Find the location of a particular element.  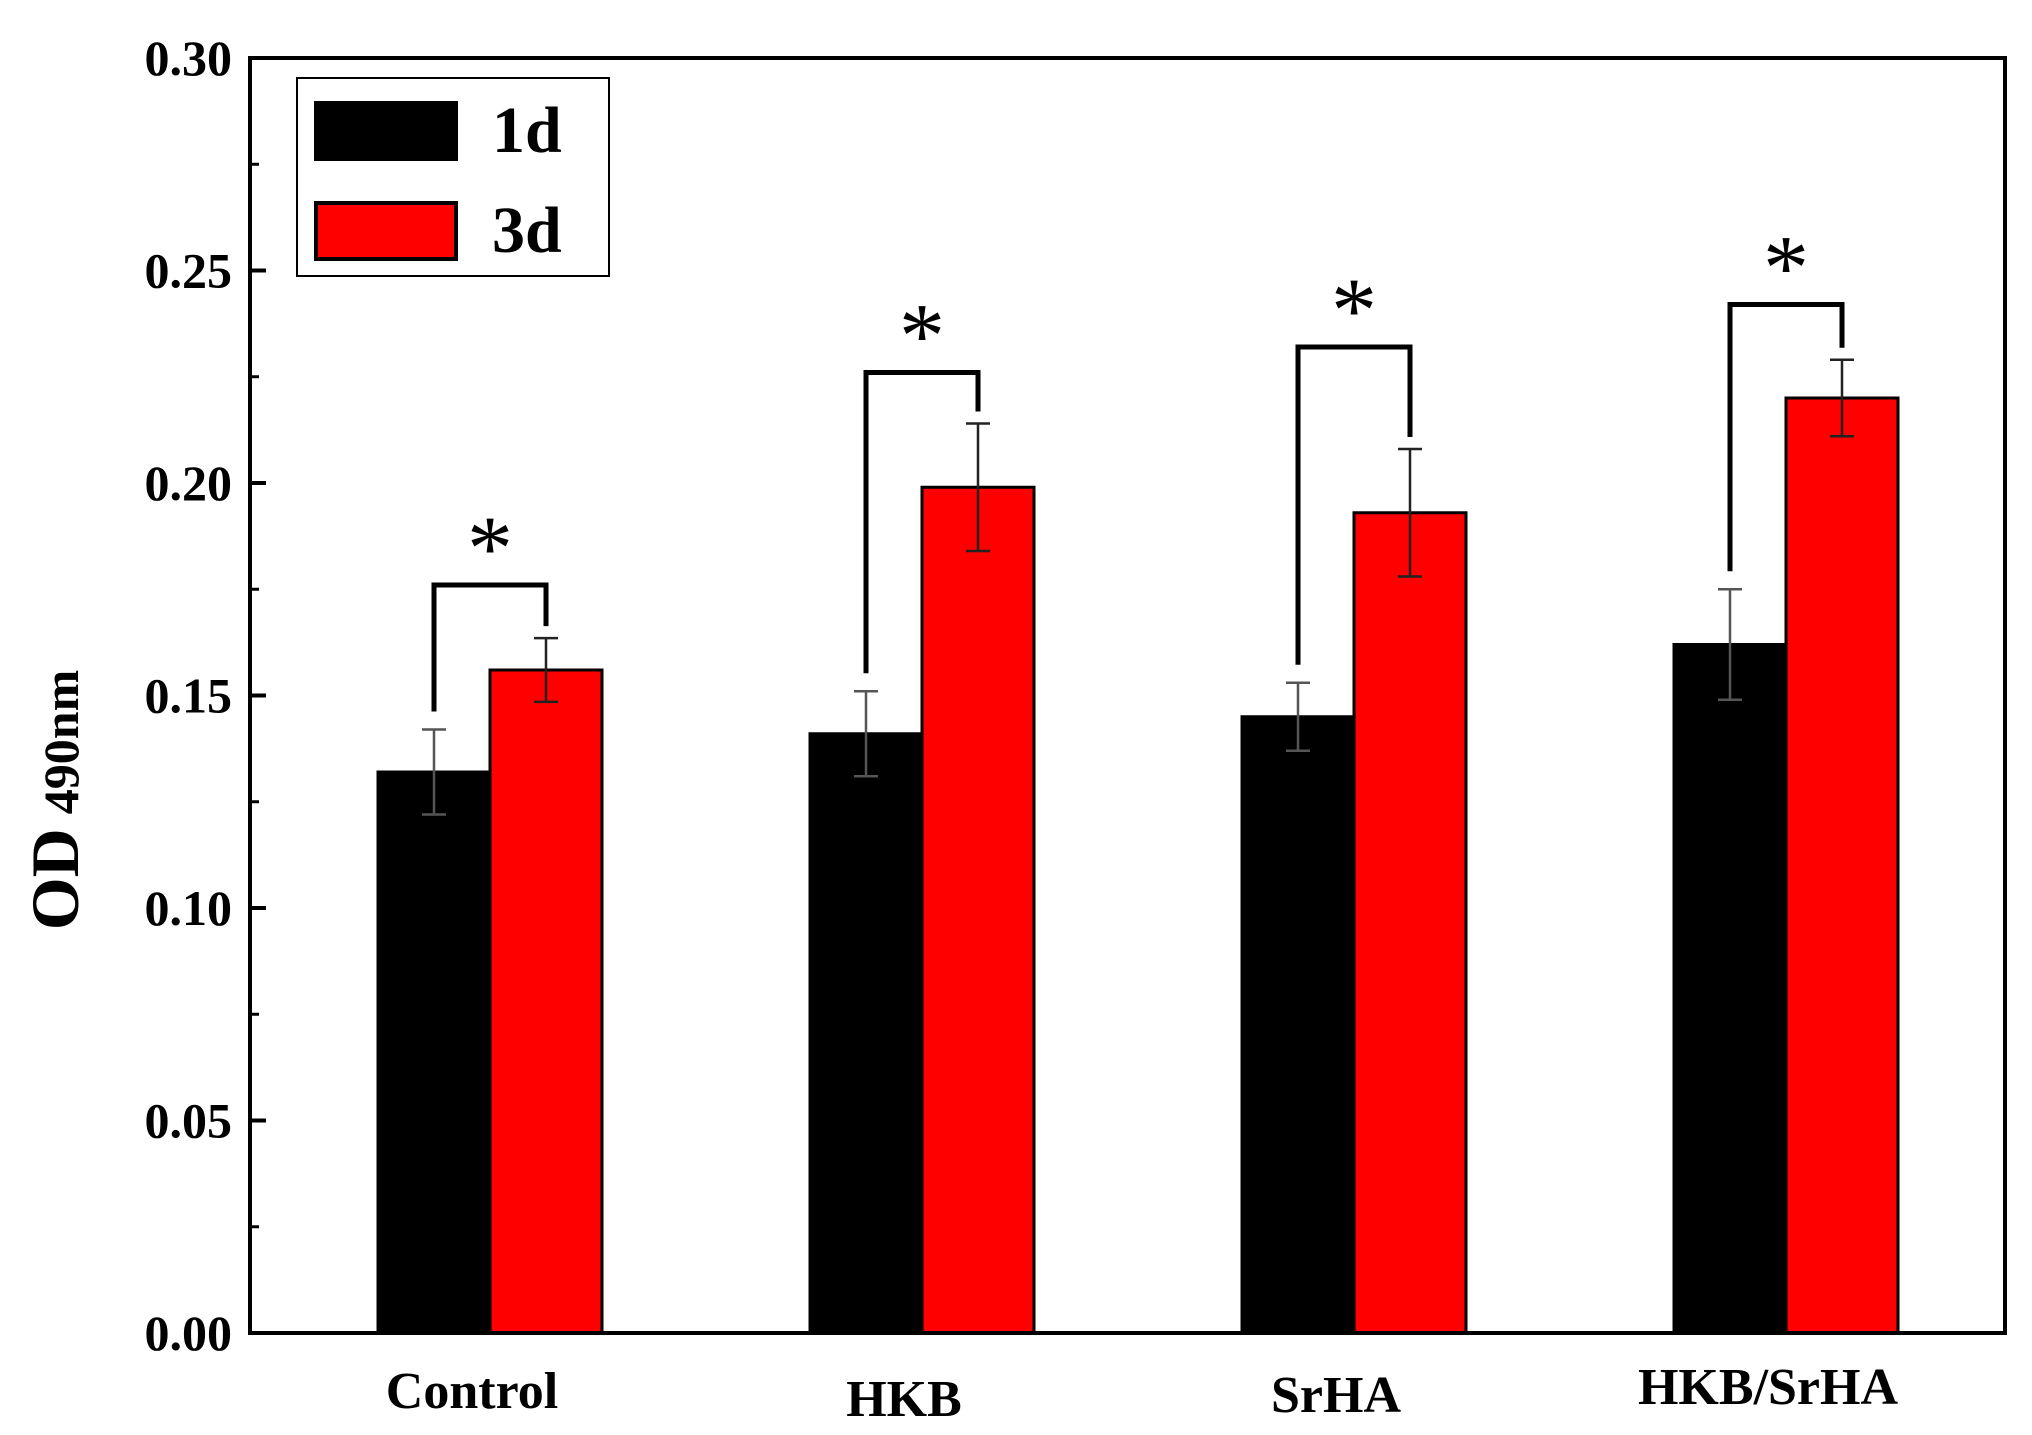

error-bar-3d-hkb-srha is located at coordinates (1842, 398).